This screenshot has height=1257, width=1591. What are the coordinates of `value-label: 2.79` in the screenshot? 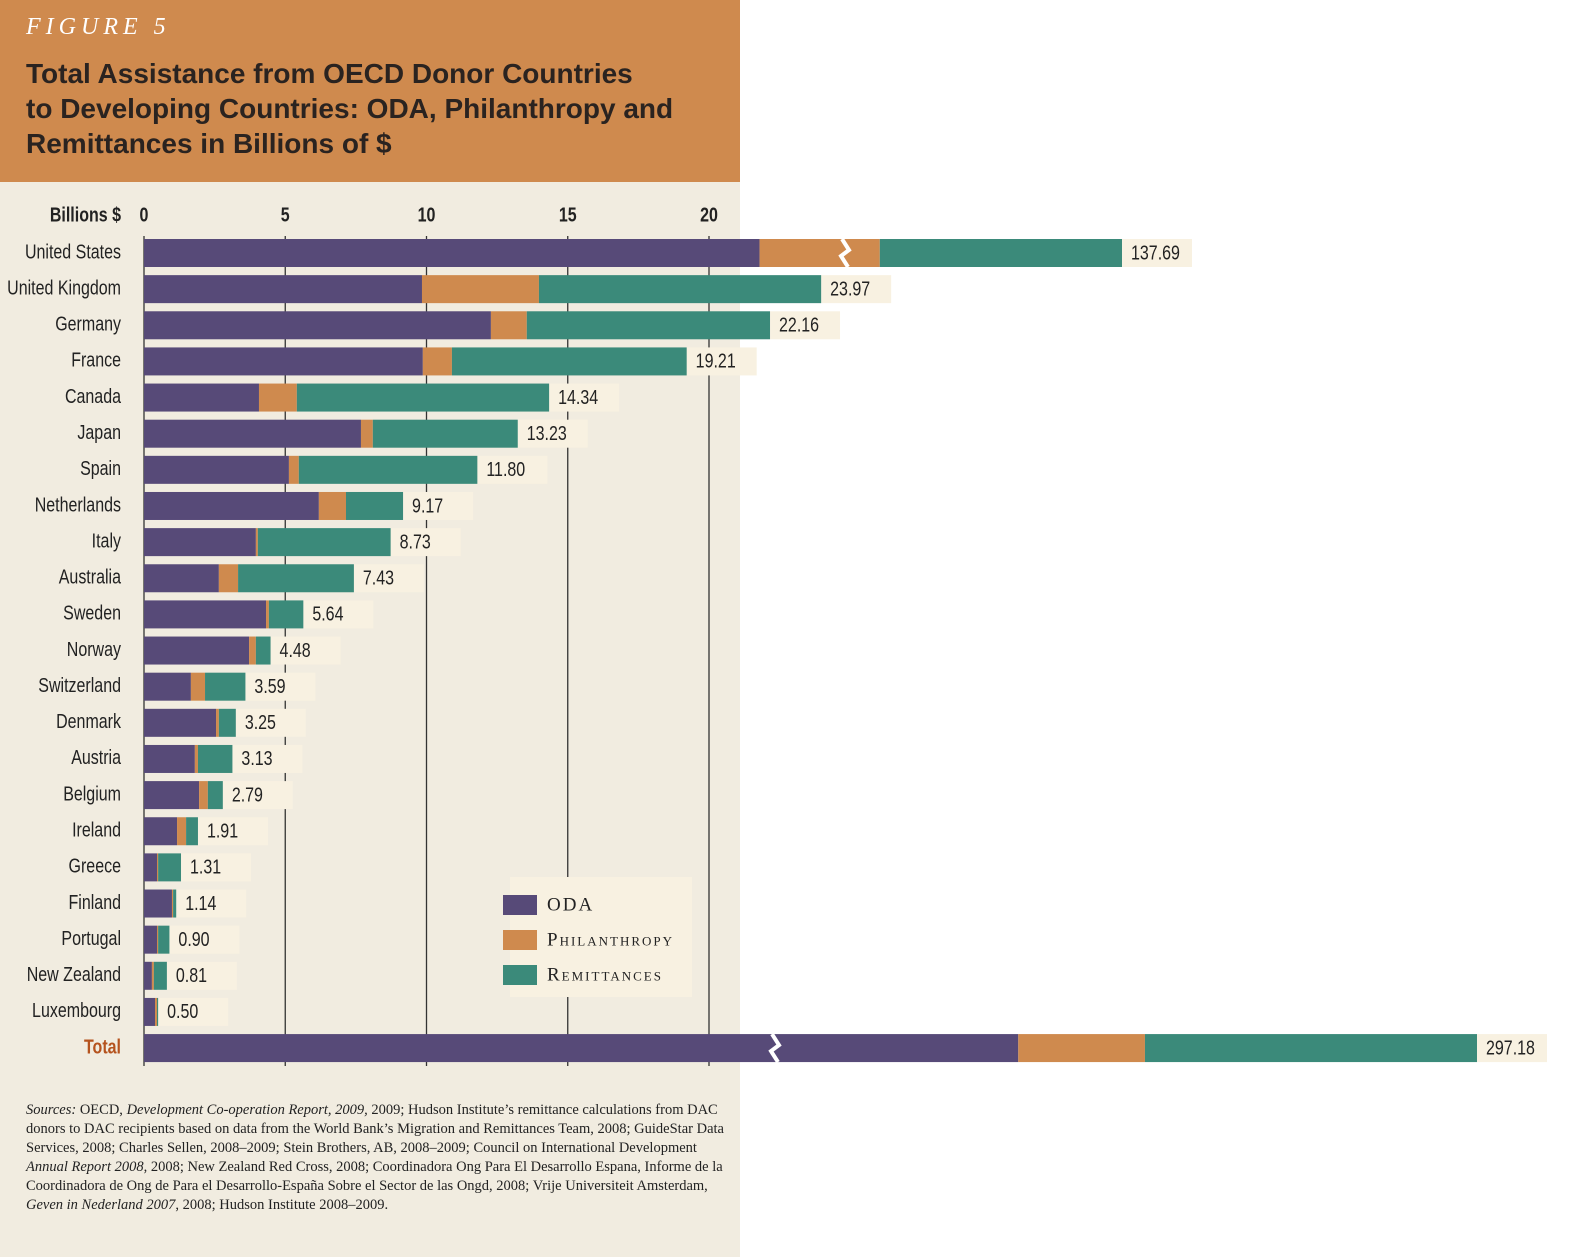 It's located at (247, 795).